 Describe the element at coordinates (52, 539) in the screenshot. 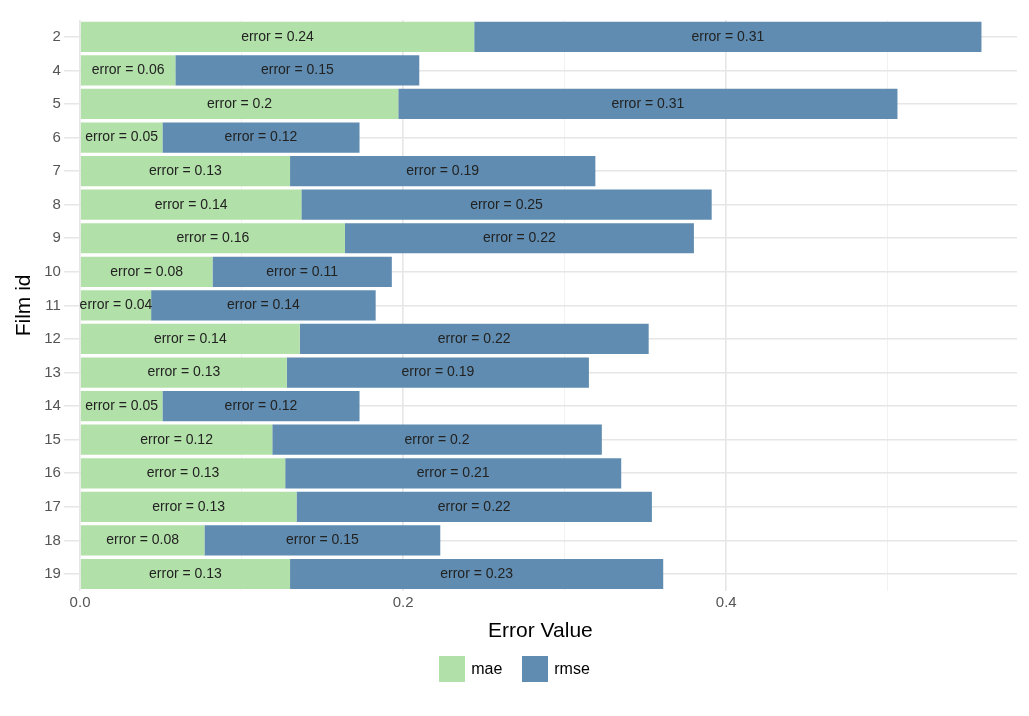

I see `y-tick-label: 18` at that location.